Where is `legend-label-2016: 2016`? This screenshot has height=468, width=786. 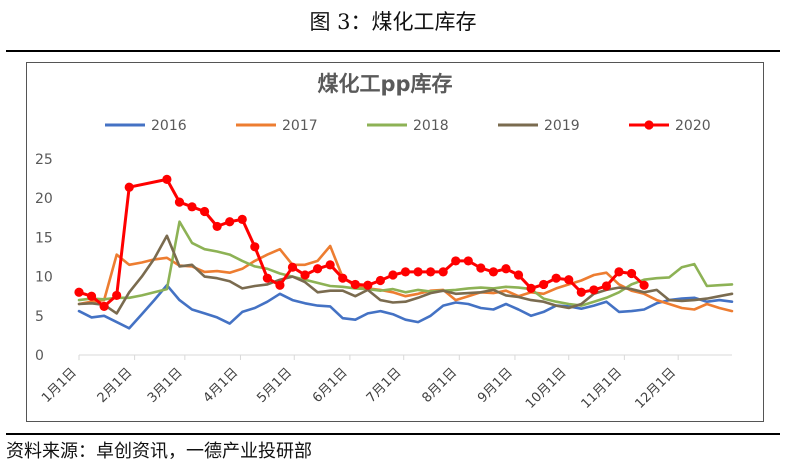
legend-label-2016: 2016 is located at coordinates (169, 126).